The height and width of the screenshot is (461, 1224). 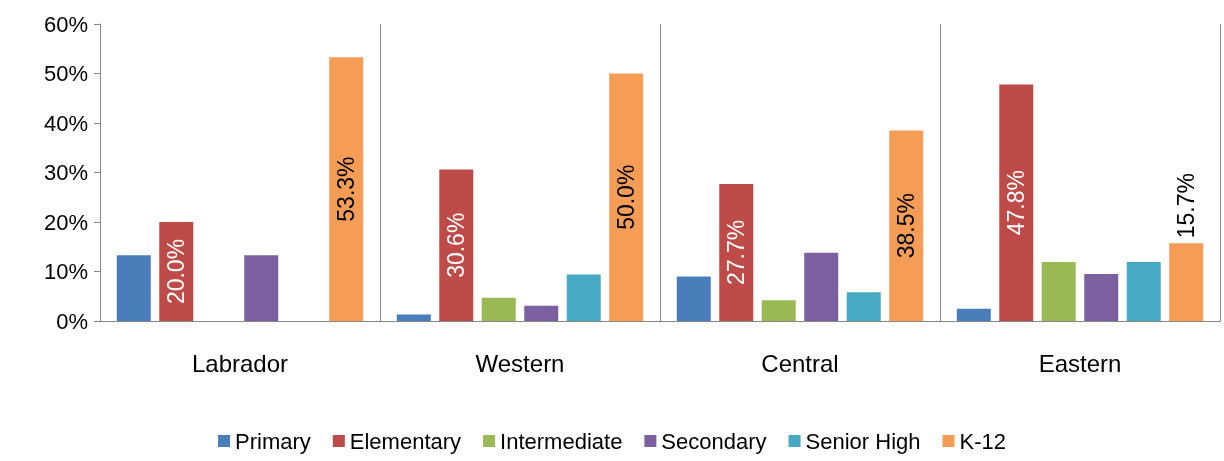 What do you see at coordinates (65, 222) in the screenshot?
I see `y-tick-label: 20%` at bounding box center [65, 222].